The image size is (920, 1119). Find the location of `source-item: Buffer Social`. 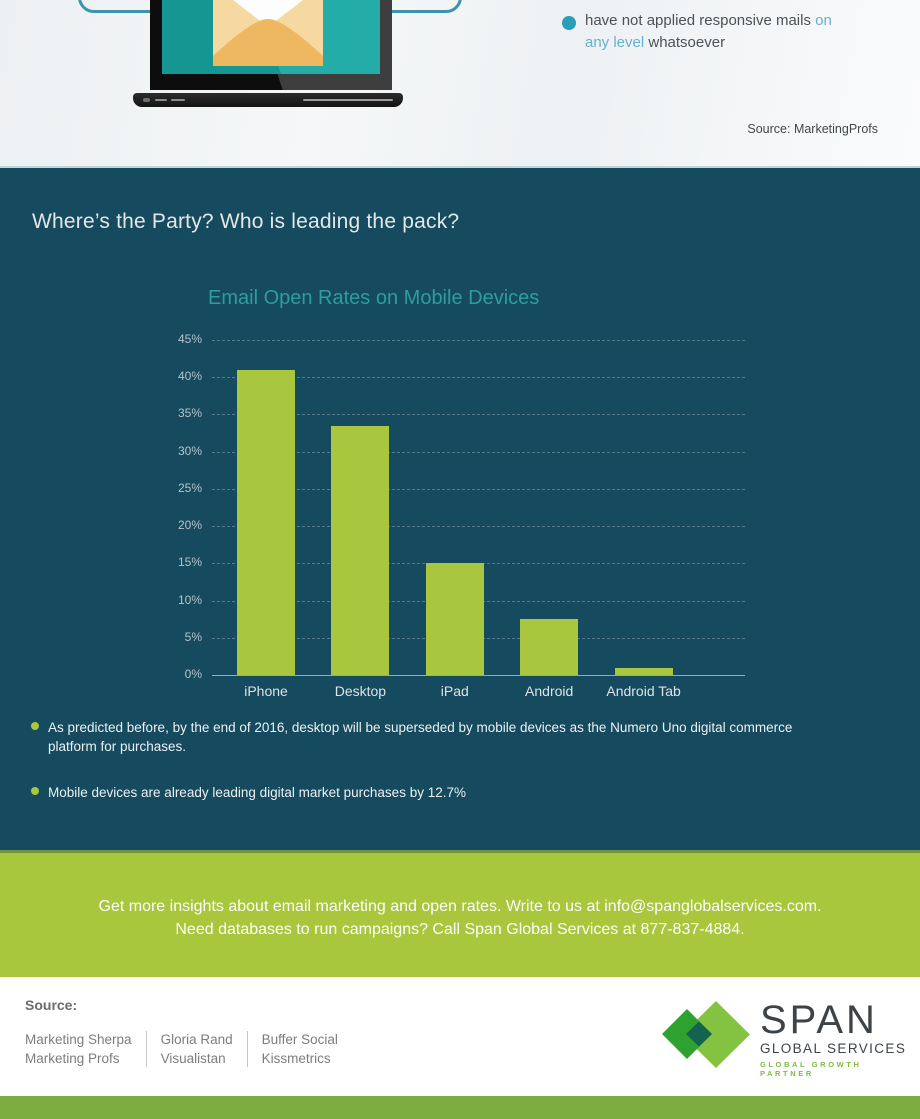

source-item: Buffer Social is located at coordinates (299, 1039).